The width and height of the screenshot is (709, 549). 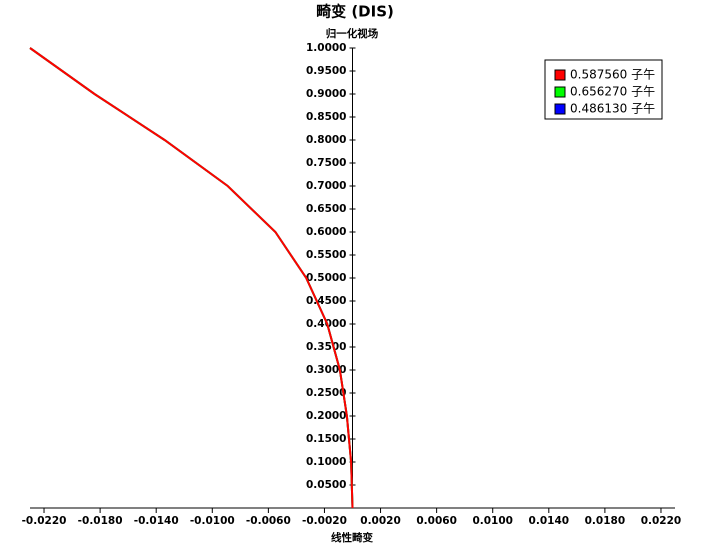 What do you see at coordinates (326, 232) in the screenshot?
I see `y-tick-label: 0.6000` at bounding box center [326, 232].